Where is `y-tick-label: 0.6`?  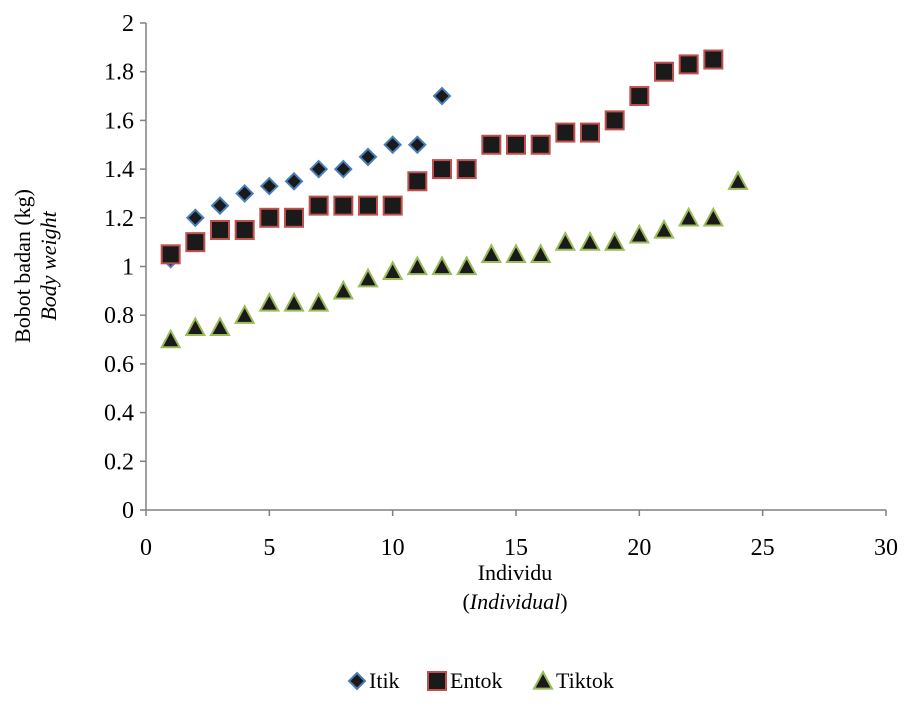
y-tick-label: 0.6 is located at coordinates (119, 365).